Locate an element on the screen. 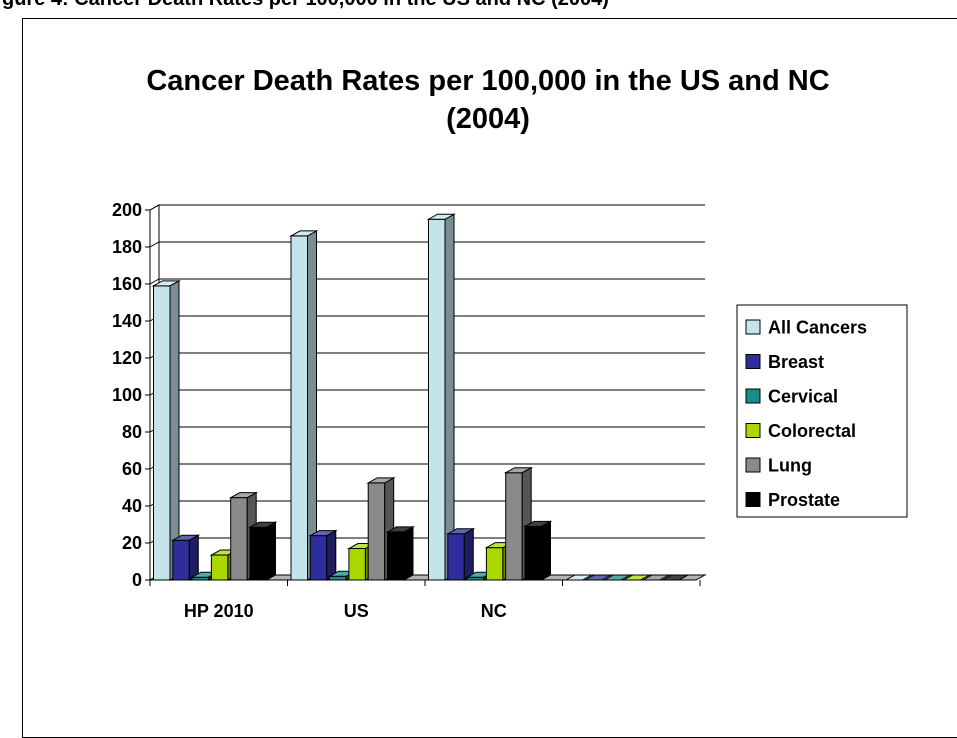 The width and height of the screenshot is (957, 738). chart-title-line: (2004) is located at coordinates (488, 119).